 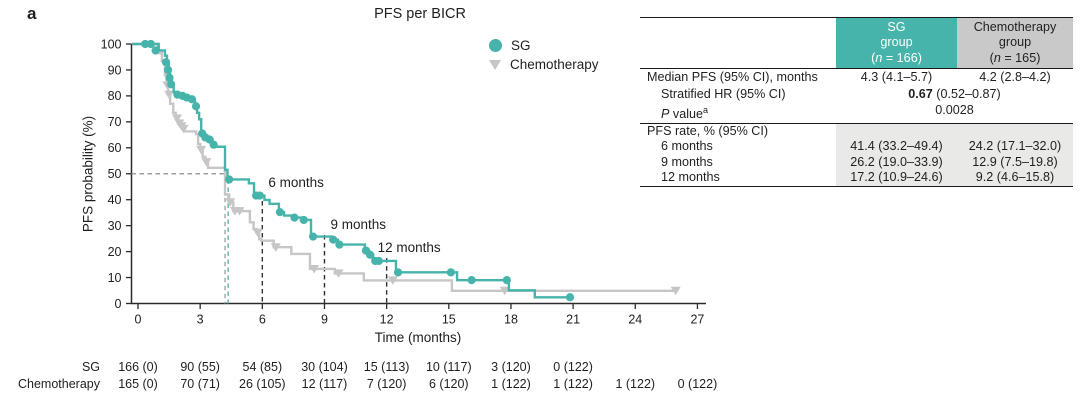 What do you see at coordinates (419, 315) in the screenshot?
I see `x-axis-ticks: 0 3 6 9 12 15 18 21 24 27` at bounding box center [419, 315].